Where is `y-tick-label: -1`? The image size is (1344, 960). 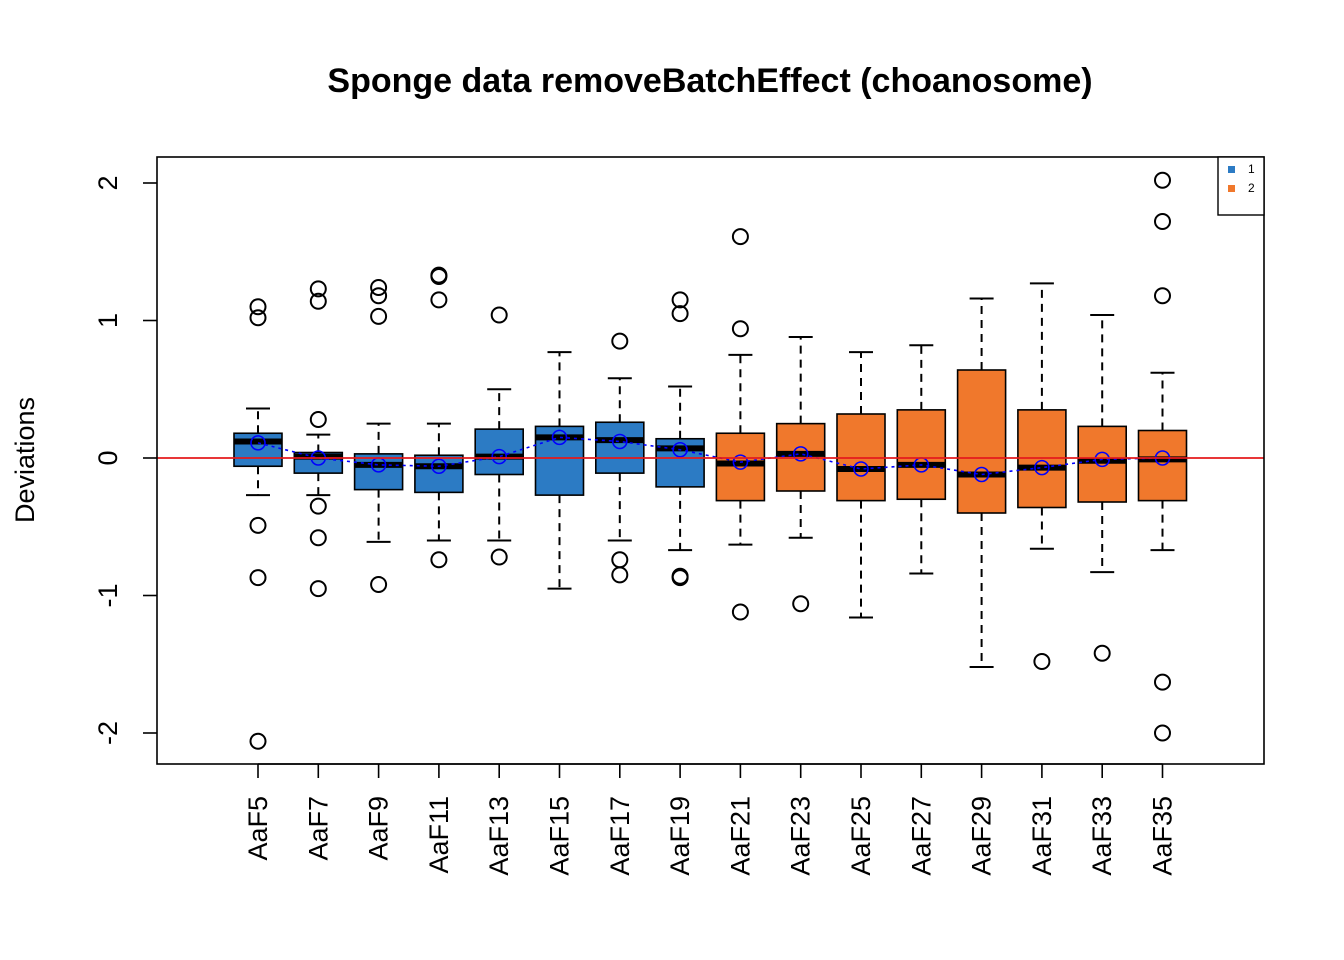 y-tick-label: -1 is located at coordinates (108, 595).